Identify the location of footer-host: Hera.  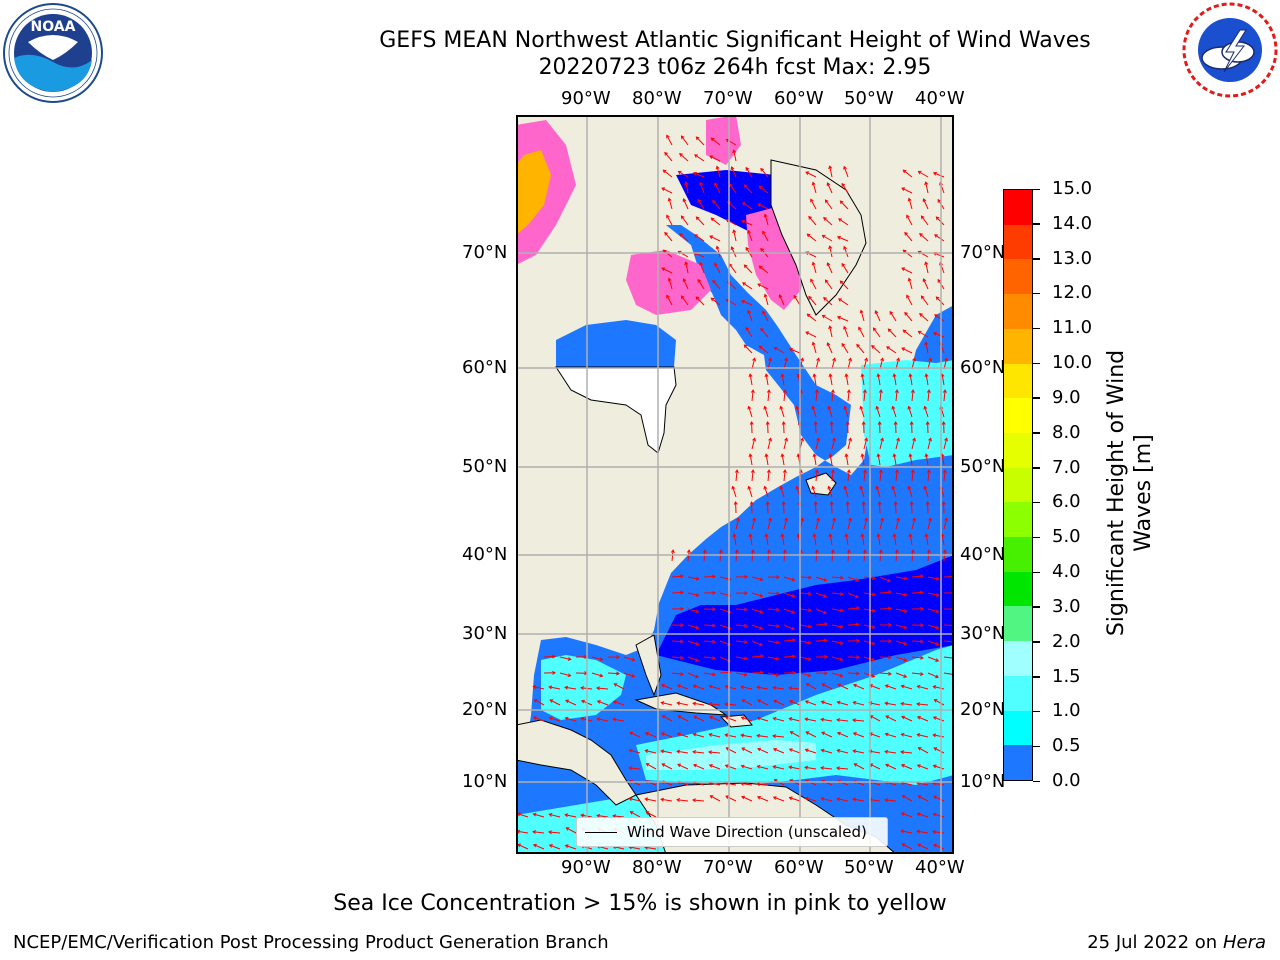
(1244, 942).